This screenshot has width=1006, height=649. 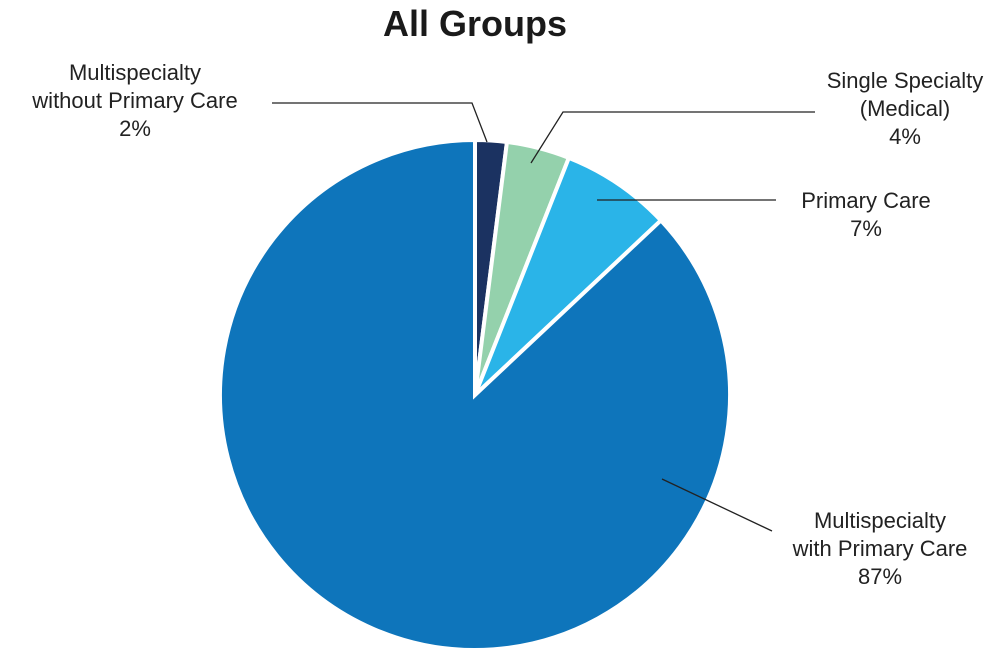 I want to click on label-multispecialty-without-primary-care: Multispecialty without Primary Care 2%, so click(x=134, y=100).